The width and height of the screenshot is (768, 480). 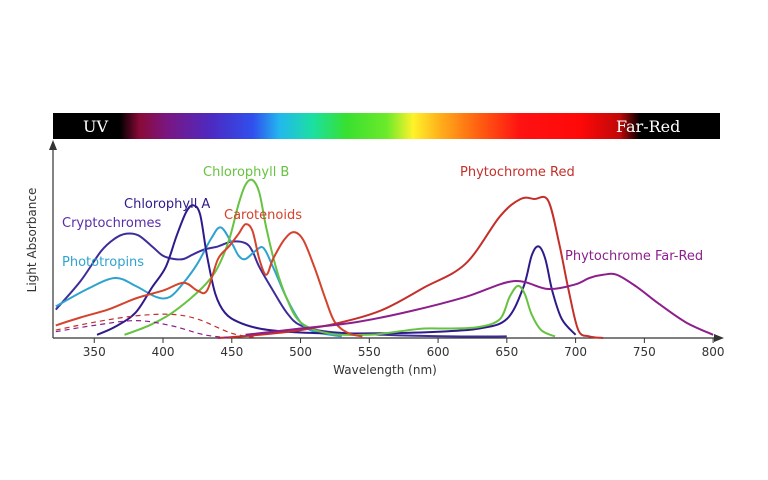 I want to click on x-tick-label-800: 800, so click(x=713, y=352).